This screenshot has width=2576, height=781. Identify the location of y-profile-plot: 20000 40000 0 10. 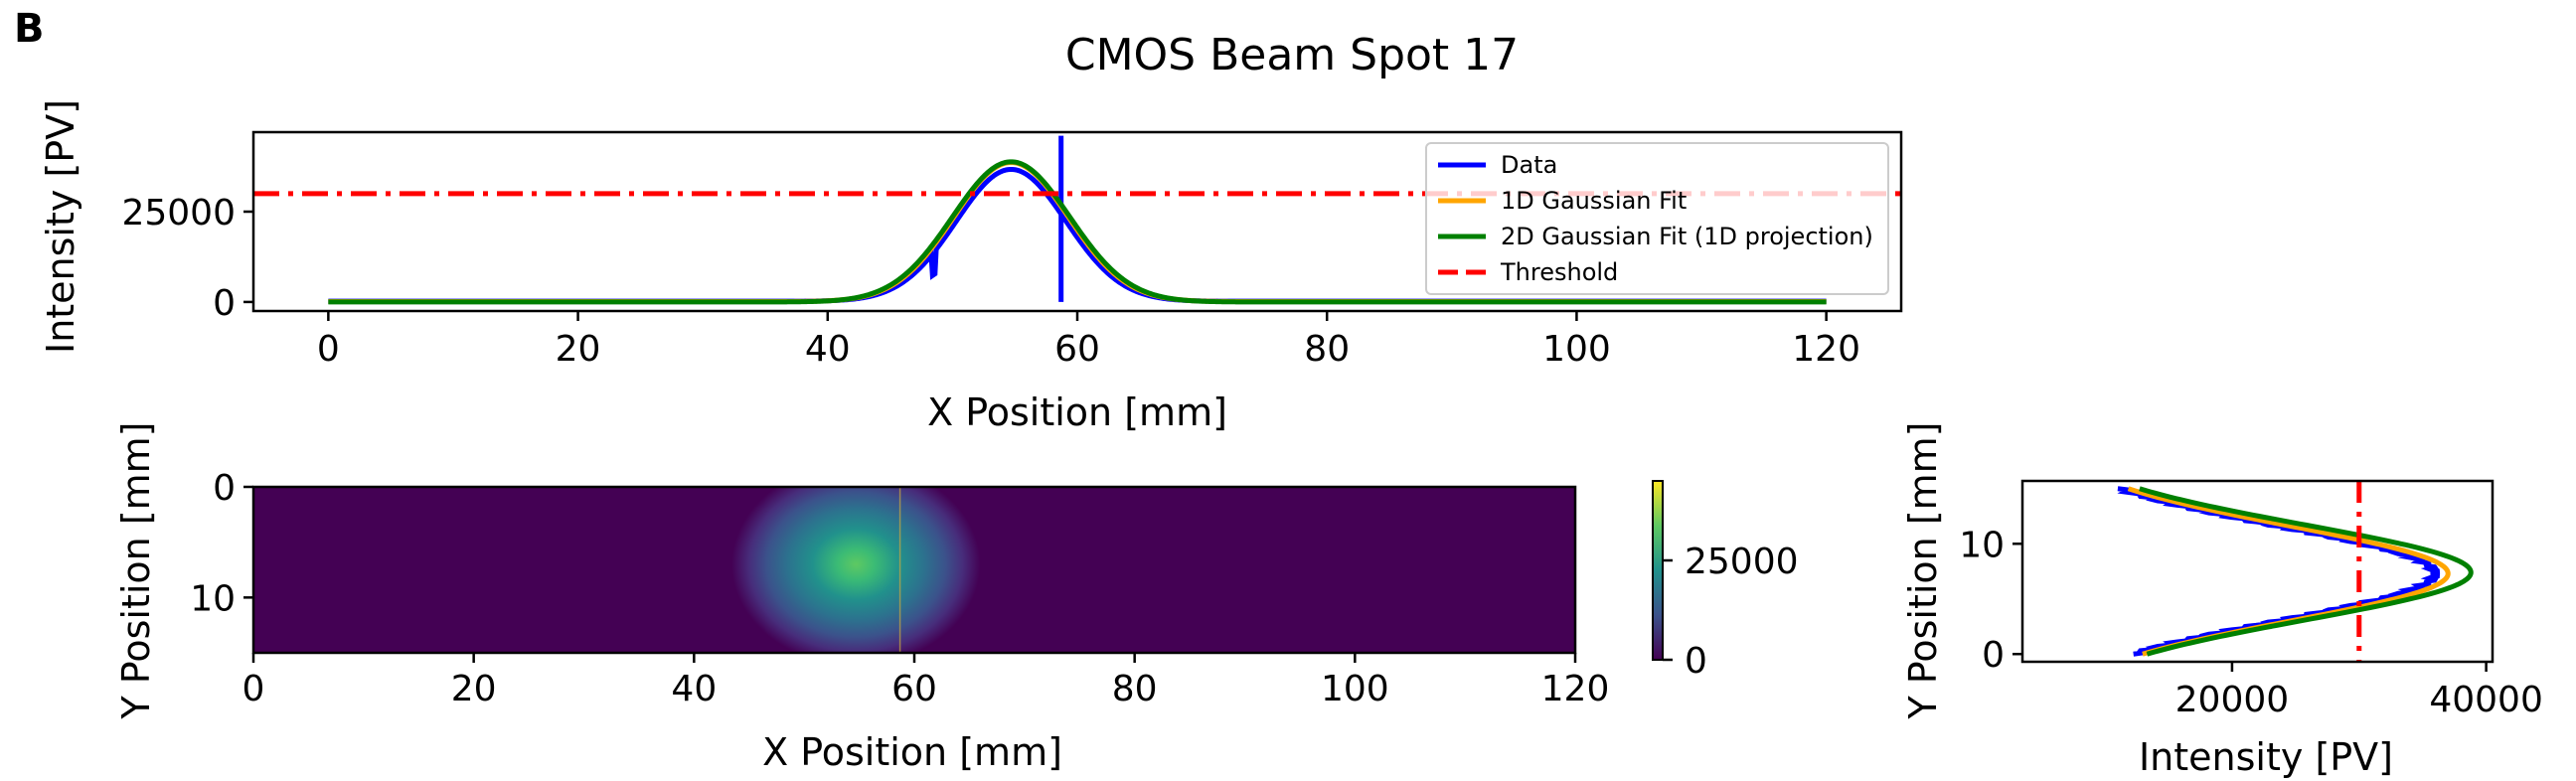
(2251, 599).